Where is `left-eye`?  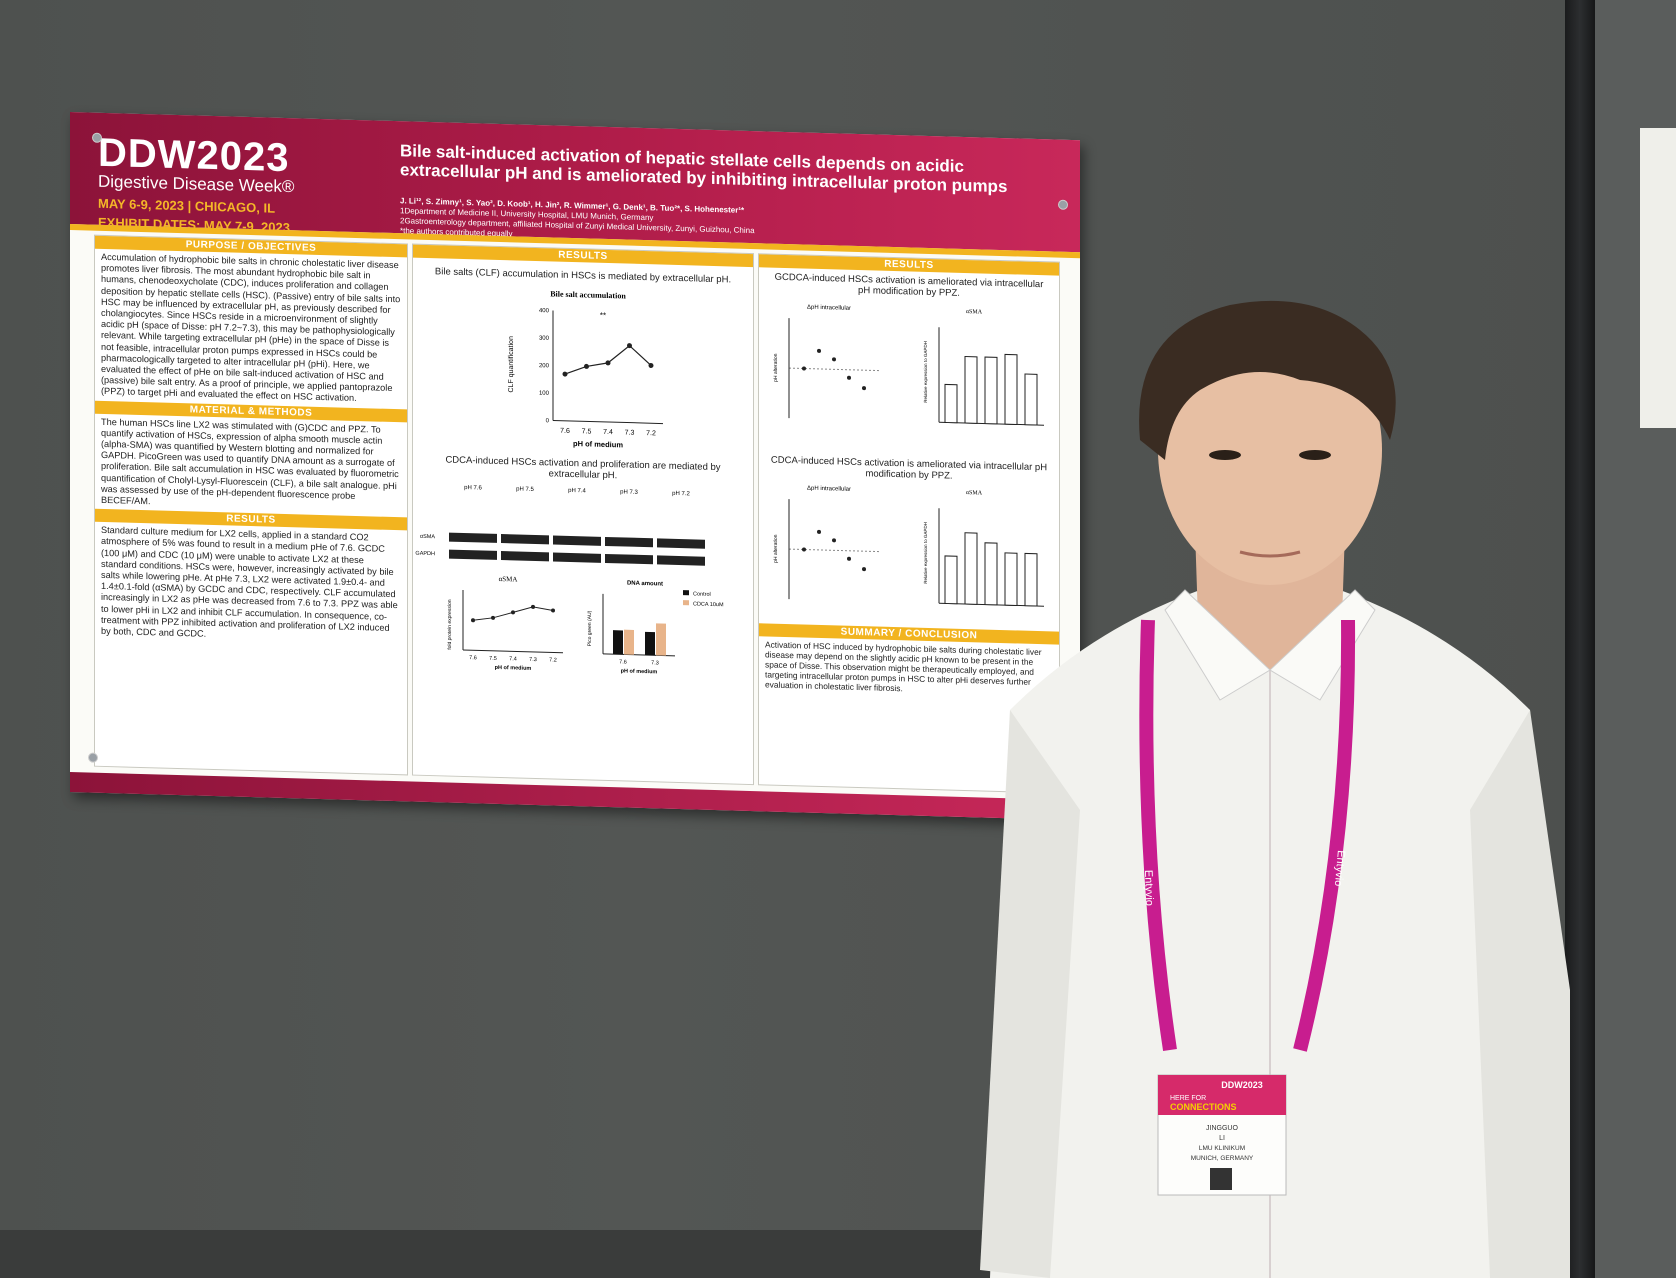 left-eye is located at coordinates (1225, 455).